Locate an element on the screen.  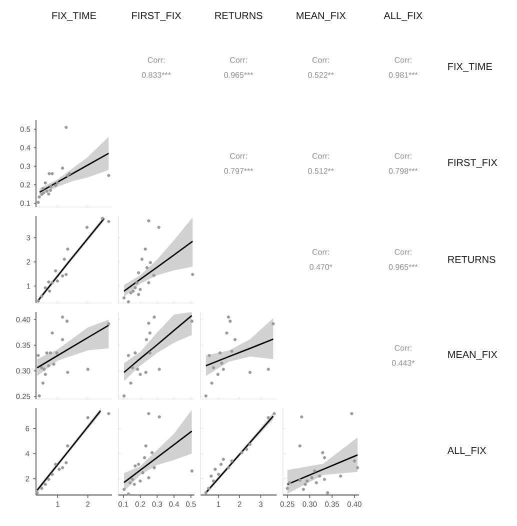
text: 0.833*** is located at coordinates (156, 75).